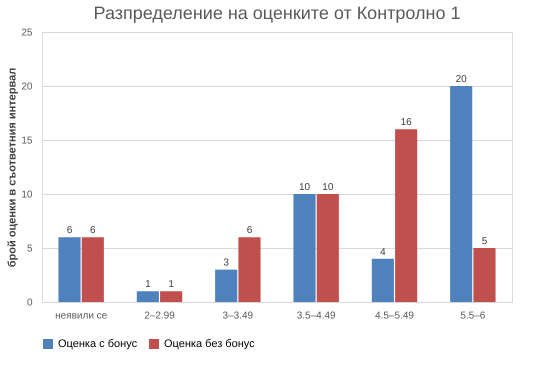  I want to click on legend-label: Оценка с бонус, so click(98, 344).